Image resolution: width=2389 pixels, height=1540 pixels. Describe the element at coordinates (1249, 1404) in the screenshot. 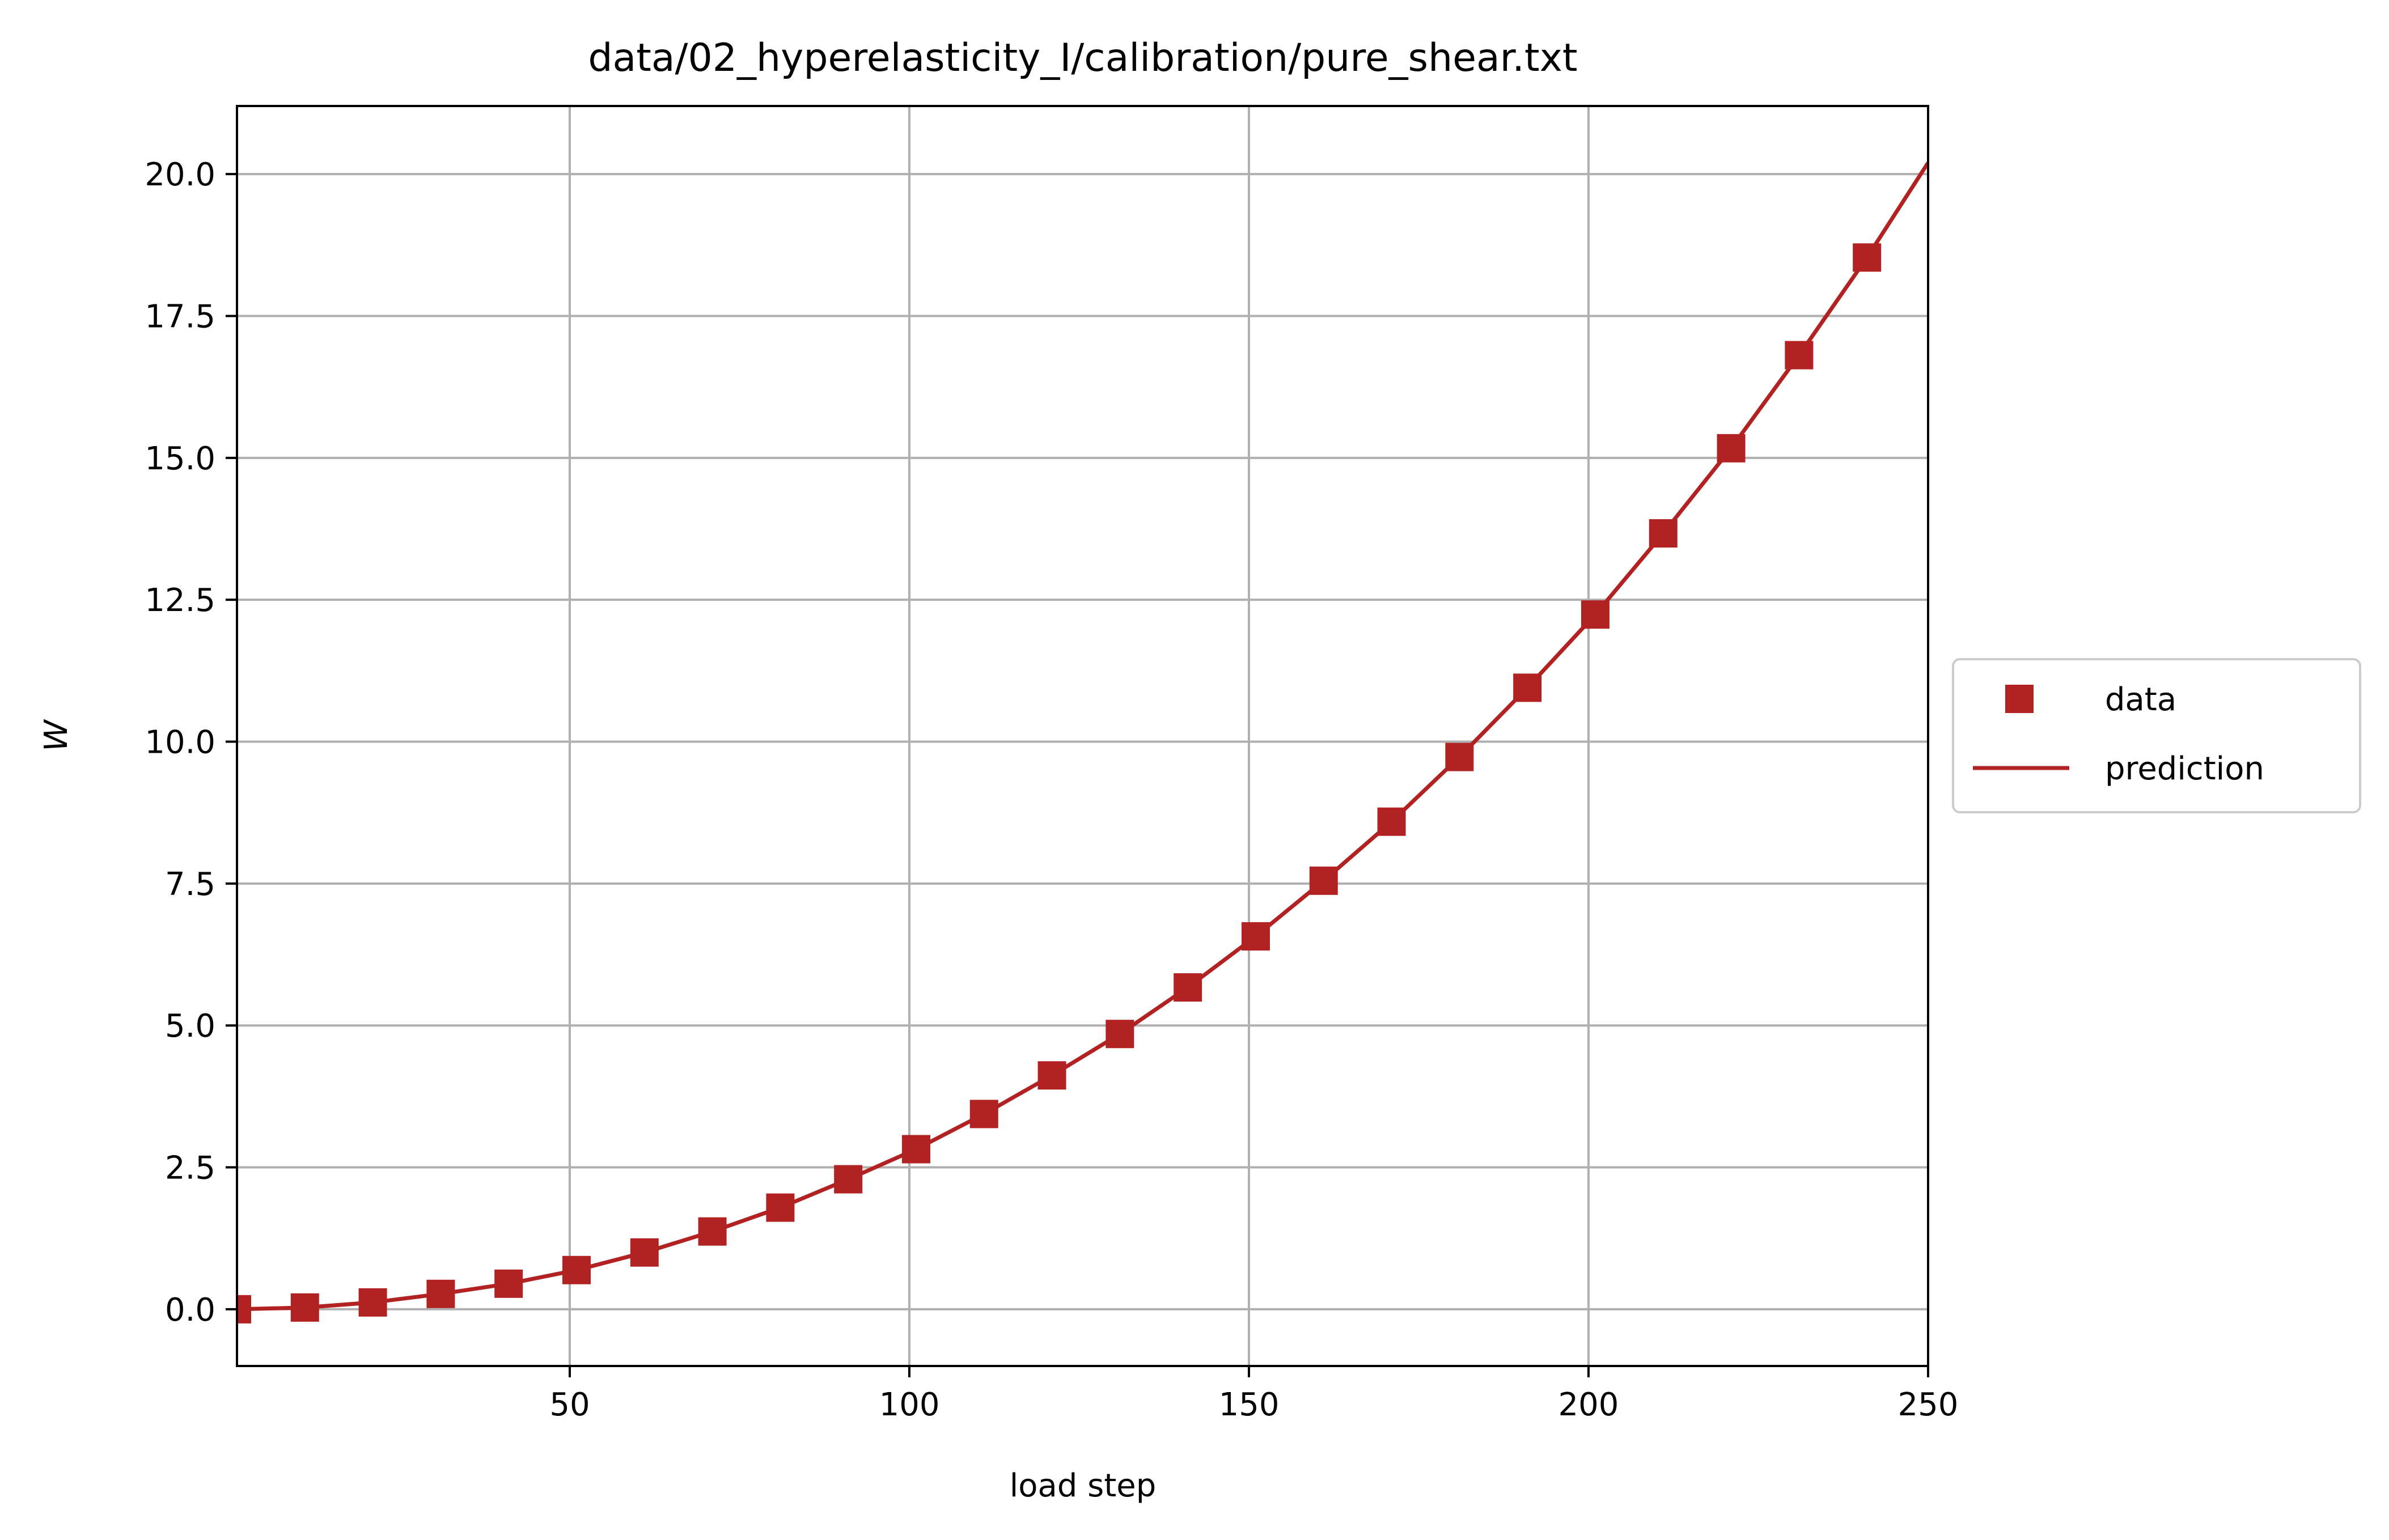

I see `x-tick-label: 150` at that location.